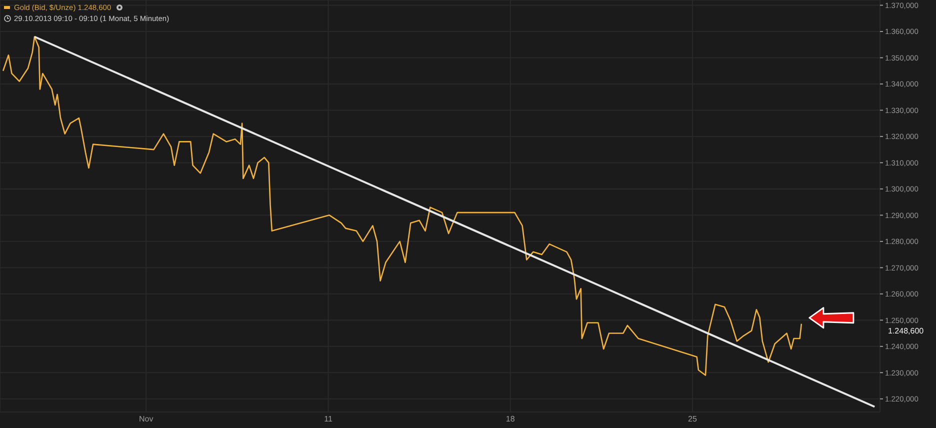 This screenshot has width=936, height=428. Describe the element at coordinates (146, 419) in the screenshot. I see `x-tick-label: Nov` at that location.